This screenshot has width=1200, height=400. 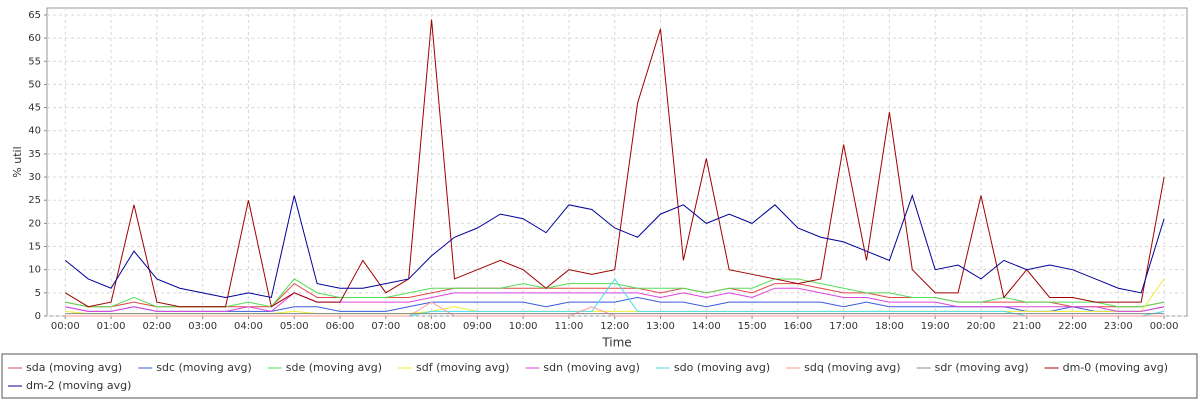 What do you see at coordinates (569, 326) in the screenshot?
I see `x-tick-label: 11:00` at bounding box center [569, 326].